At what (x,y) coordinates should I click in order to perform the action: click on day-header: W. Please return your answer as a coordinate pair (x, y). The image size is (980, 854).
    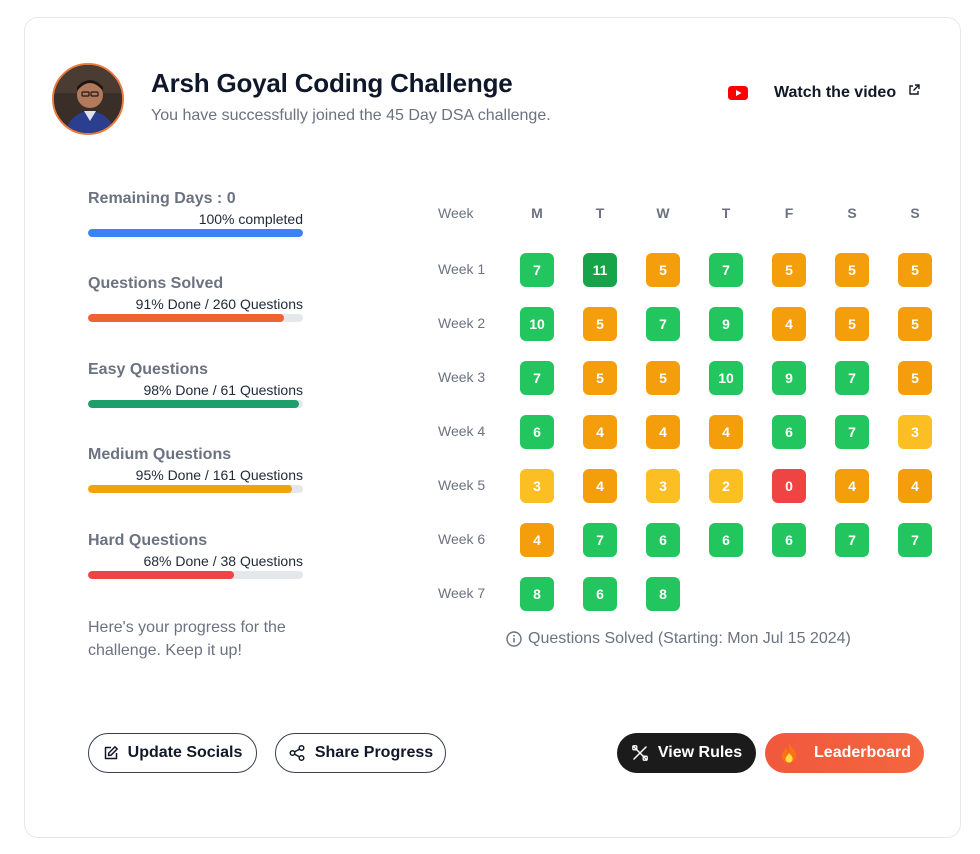
    Looking at the image, I should click on (663, 213).